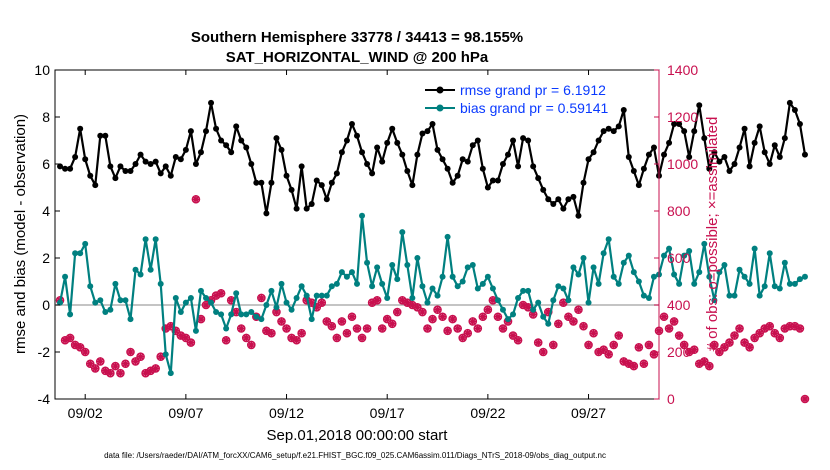 This screenshot has height=470, width=830. Describe the element at coordinates (682, 164) in the screenshot. I see `y-right-tick-label: 1000` at that location.